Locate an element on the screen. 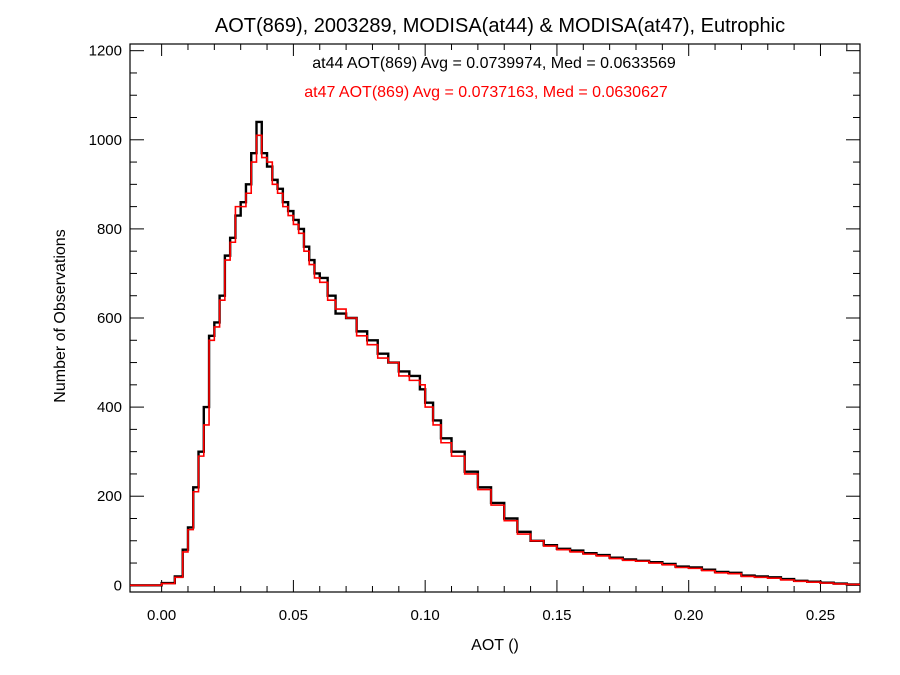 This screenshot has height=675, width=900. x-axis-title: AOT () is located at coordinates (495, 645).